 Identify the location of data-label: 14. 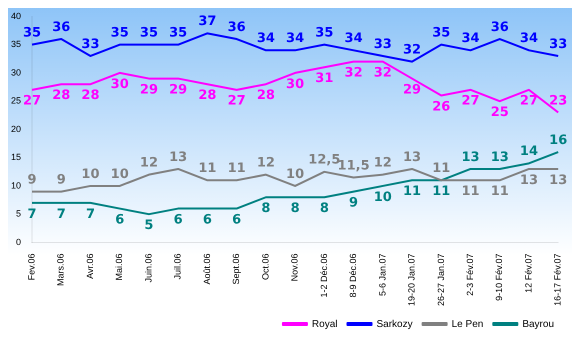
(529, 152).